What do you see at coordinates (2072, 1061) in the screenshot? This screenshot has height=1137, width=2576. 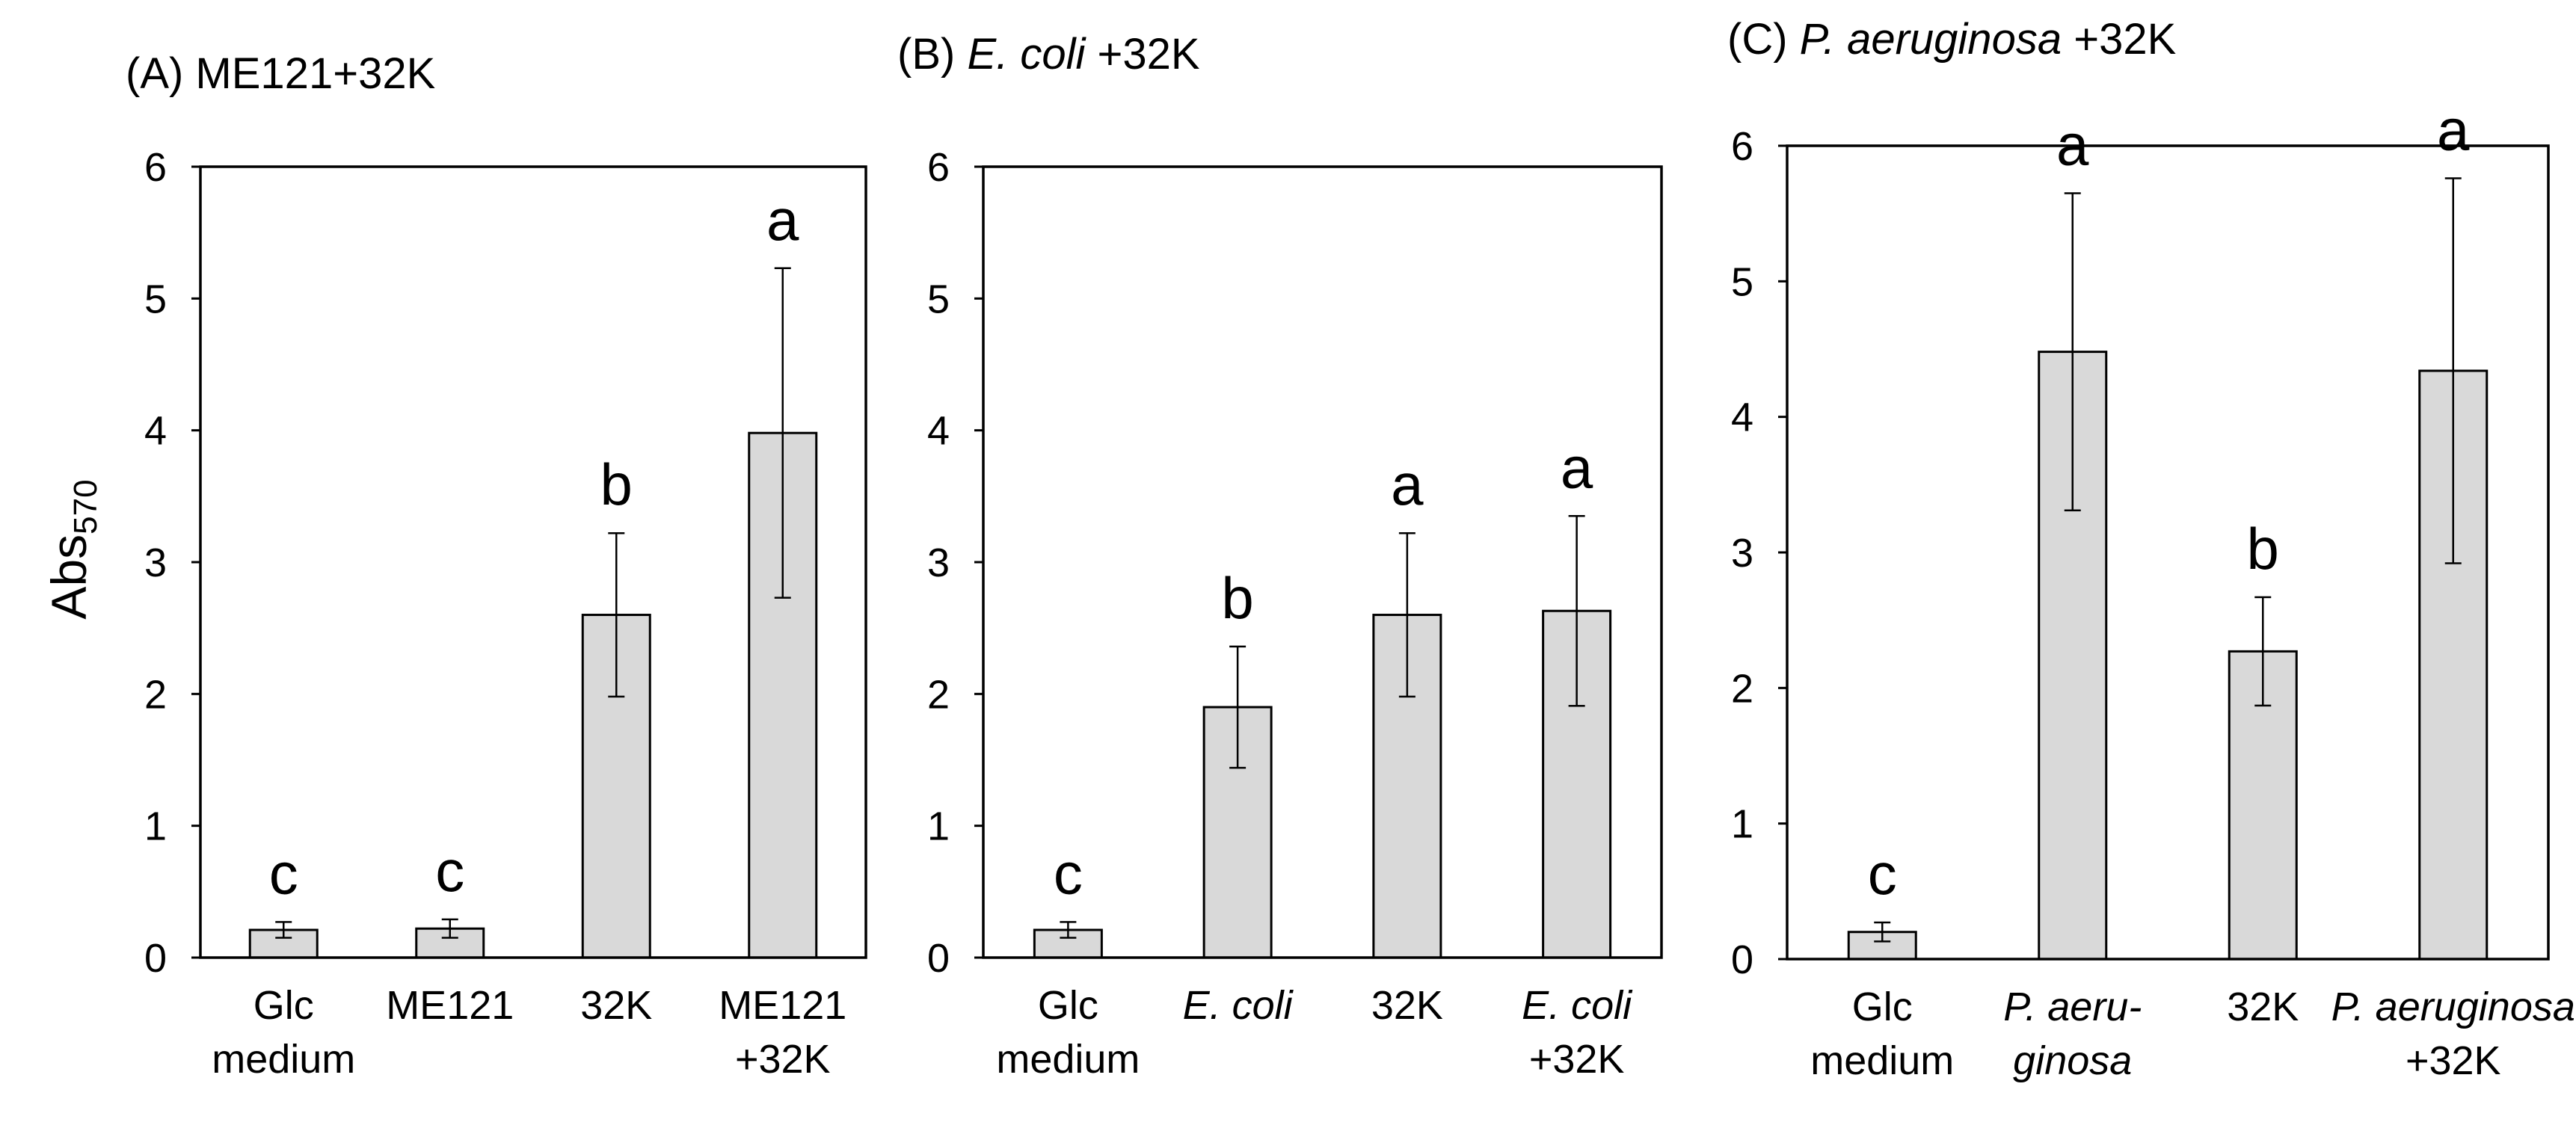 I see `panel-c-category-label-1-line-1: ginosa` at bounding box center [2072, 1061].